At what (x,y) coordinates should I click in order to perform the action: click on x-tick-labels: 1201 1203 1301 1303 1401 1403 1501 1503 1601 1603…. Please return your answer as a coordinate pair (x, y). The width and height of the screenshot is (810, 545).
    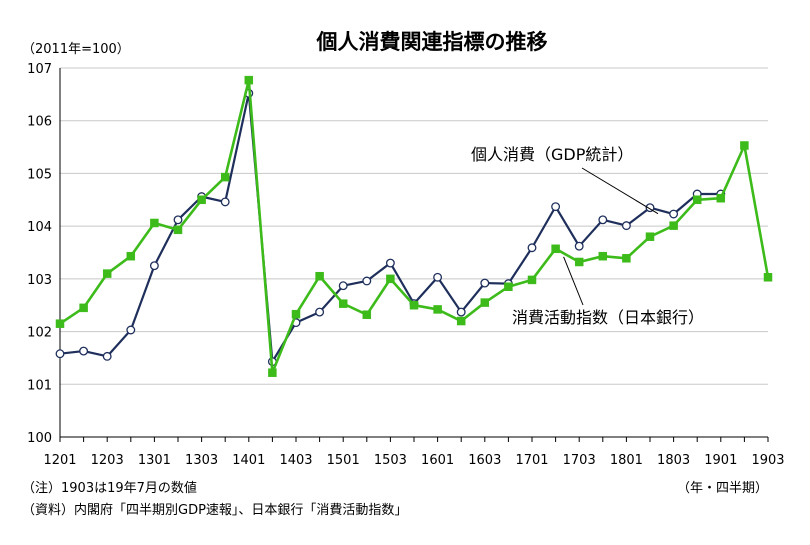
    Looking at the image, I should click on (413, 460).